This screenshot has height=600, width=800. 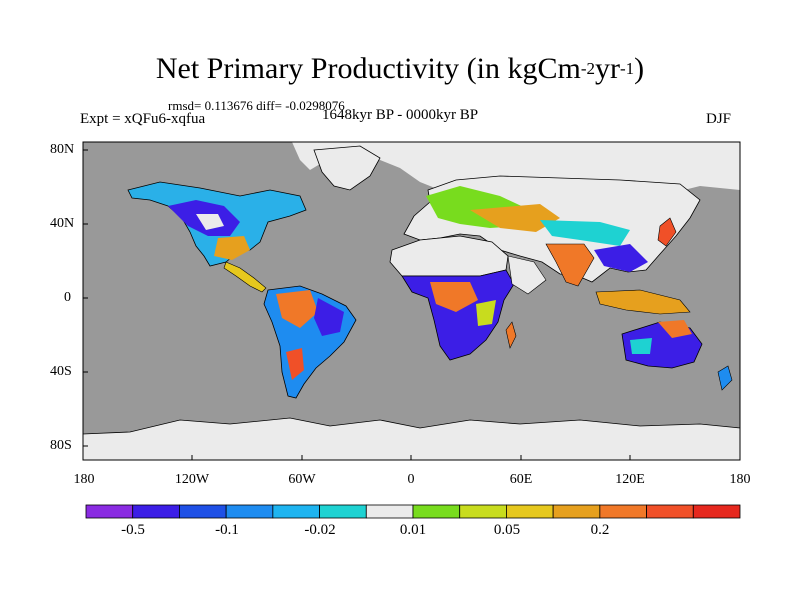 What do you see at coordinates (527, 275) in the screenshot?
I see `arabia` at bounding box center [527, 275].